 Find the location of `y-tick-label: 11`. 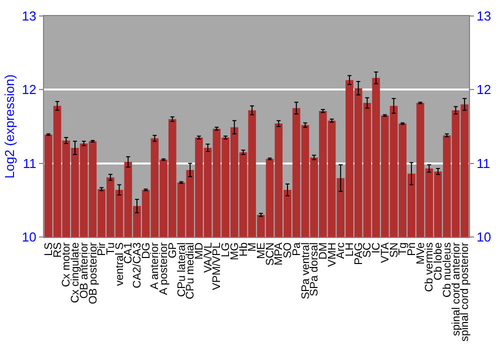

y-tick-label: 11 is located at coordinates (29, 163).